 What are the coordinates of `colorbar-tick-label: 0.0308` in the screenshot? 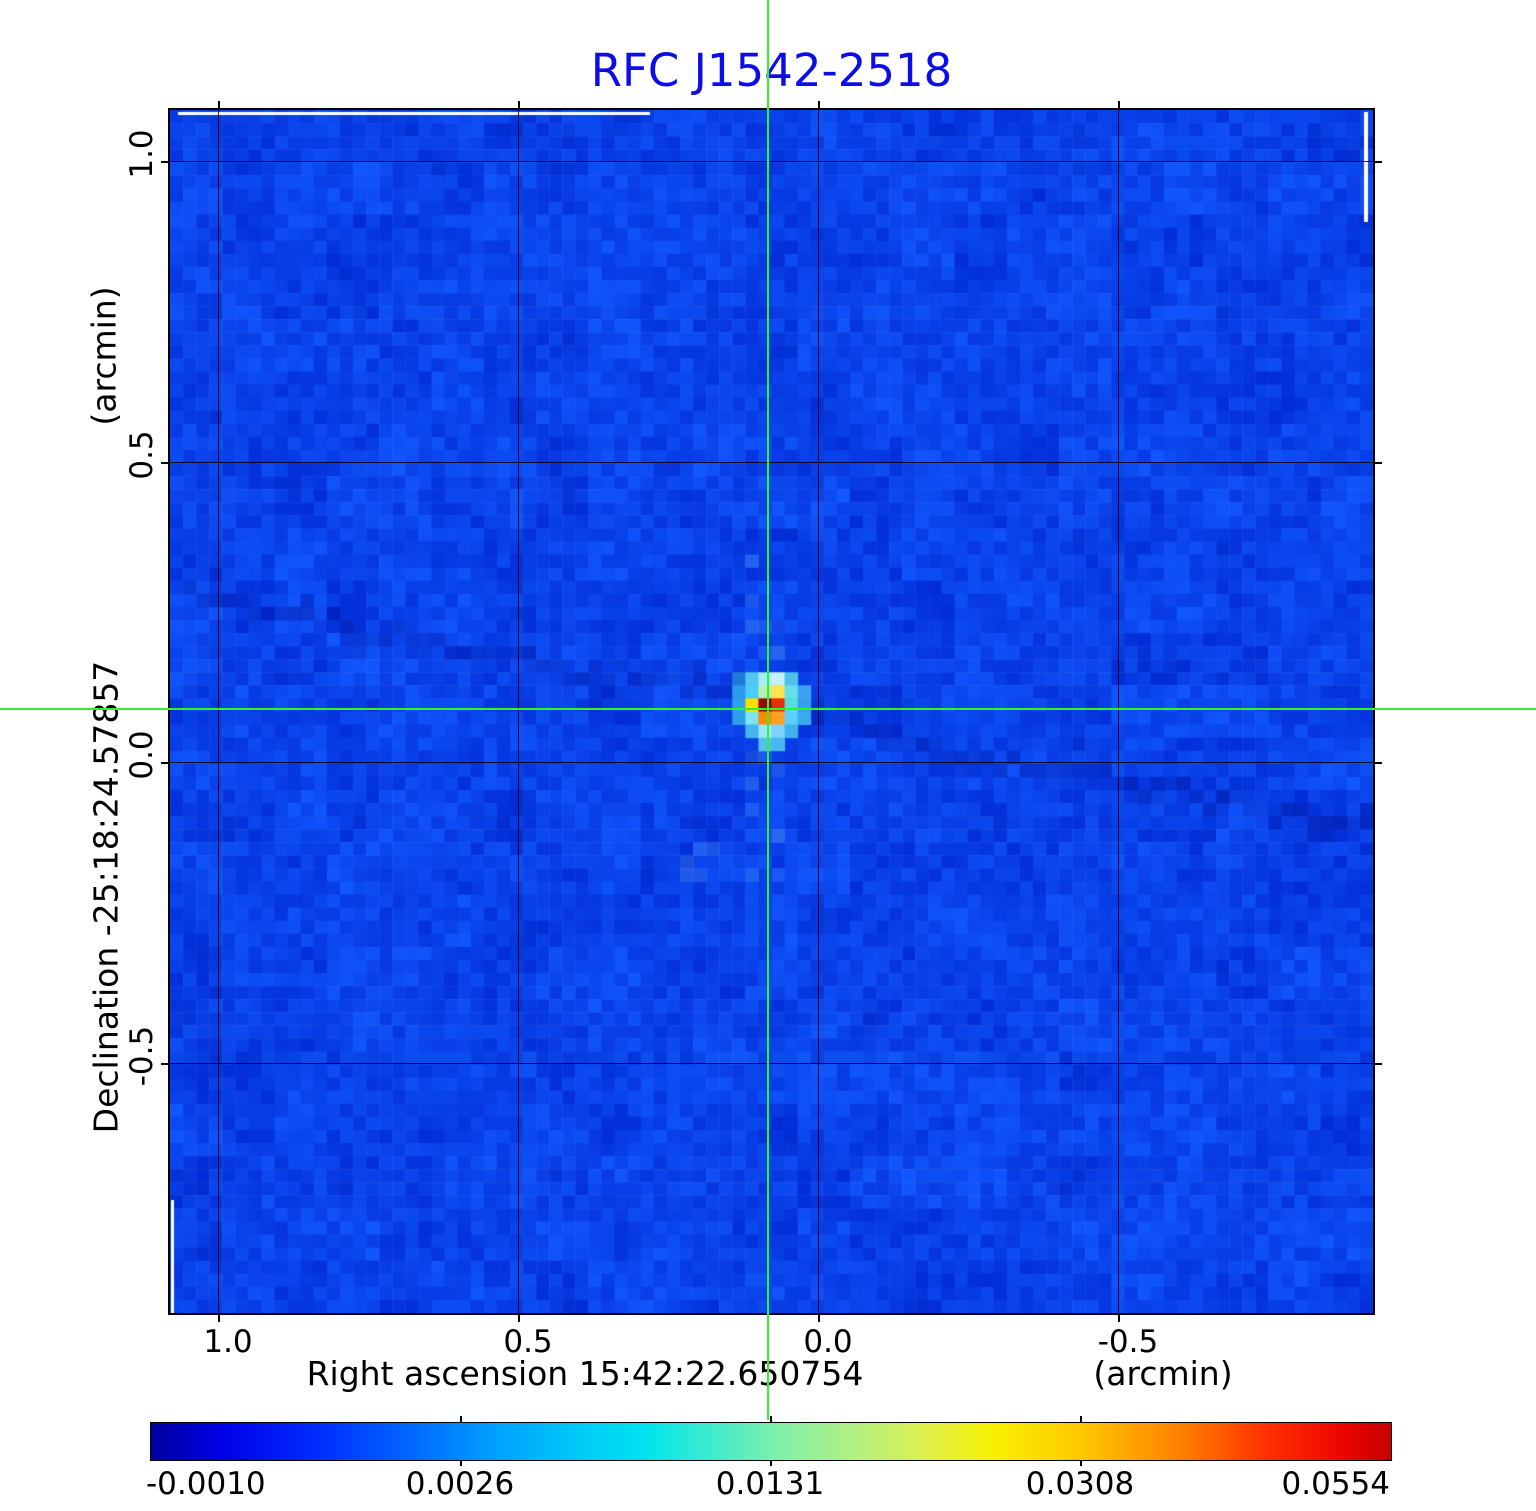 It's located at (1080, 1484).